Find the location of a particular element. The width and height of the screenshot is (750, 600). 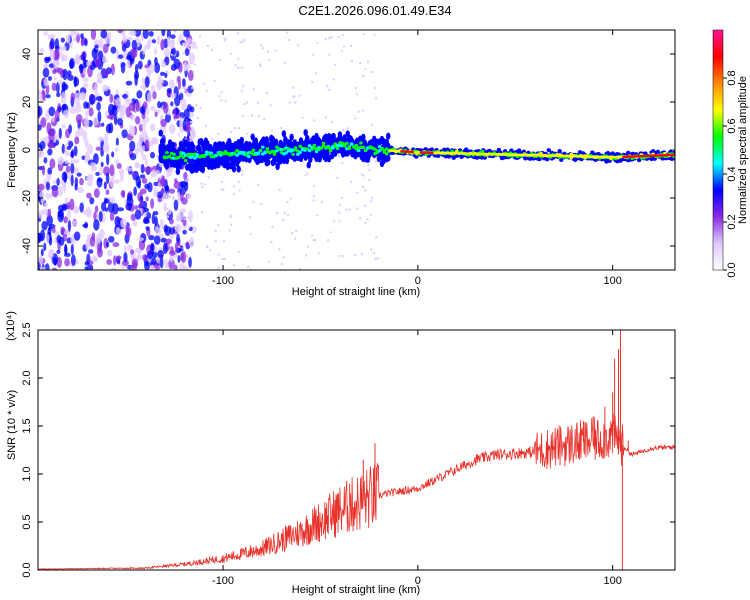

spectrogram-y-axis-label: Frequency (Hz) is located at coordinates (12, 150).